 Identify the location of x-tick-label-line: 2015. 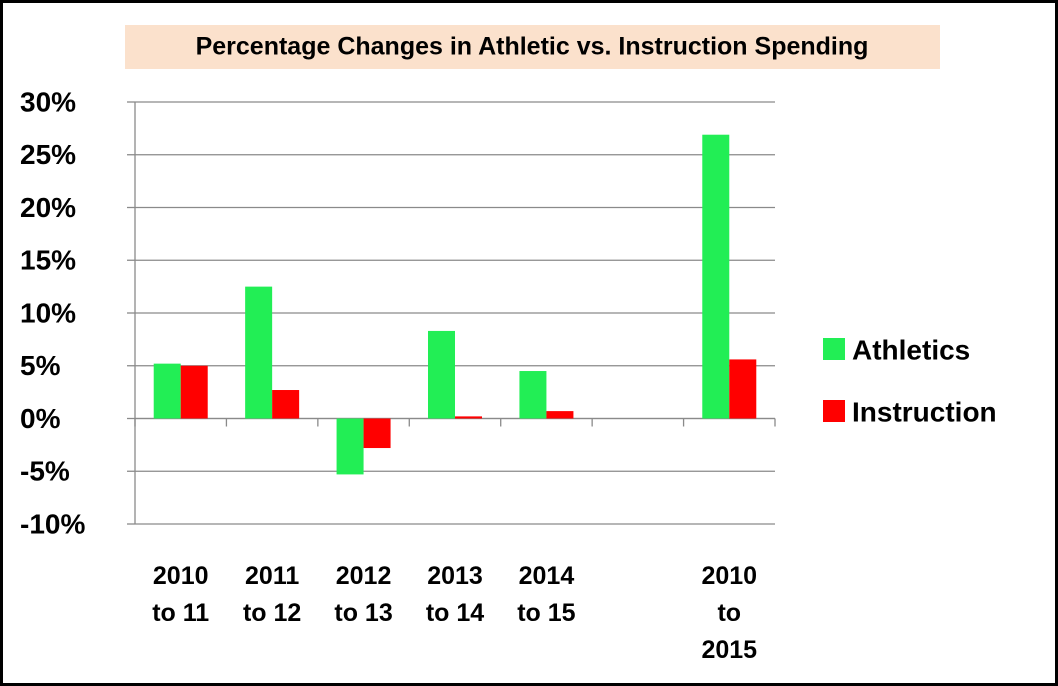
(729, 650).